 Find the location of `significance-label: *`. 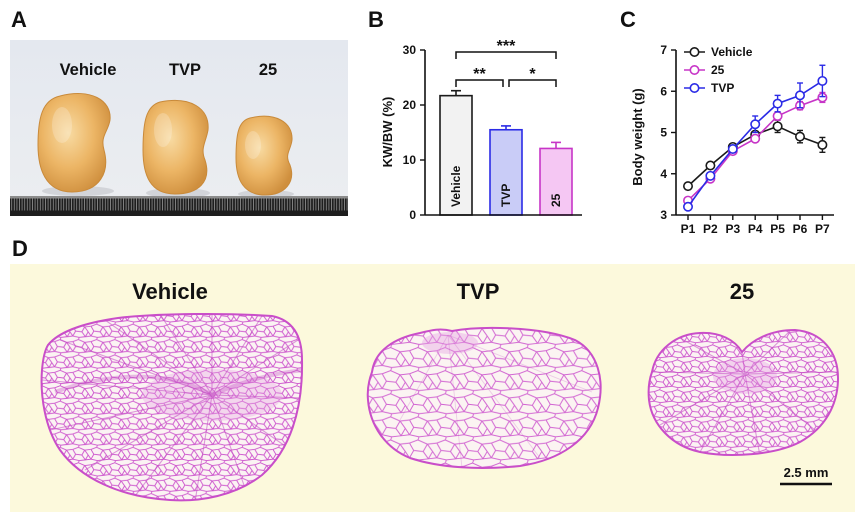

significance-label: * is located at coordinates (532, 74).